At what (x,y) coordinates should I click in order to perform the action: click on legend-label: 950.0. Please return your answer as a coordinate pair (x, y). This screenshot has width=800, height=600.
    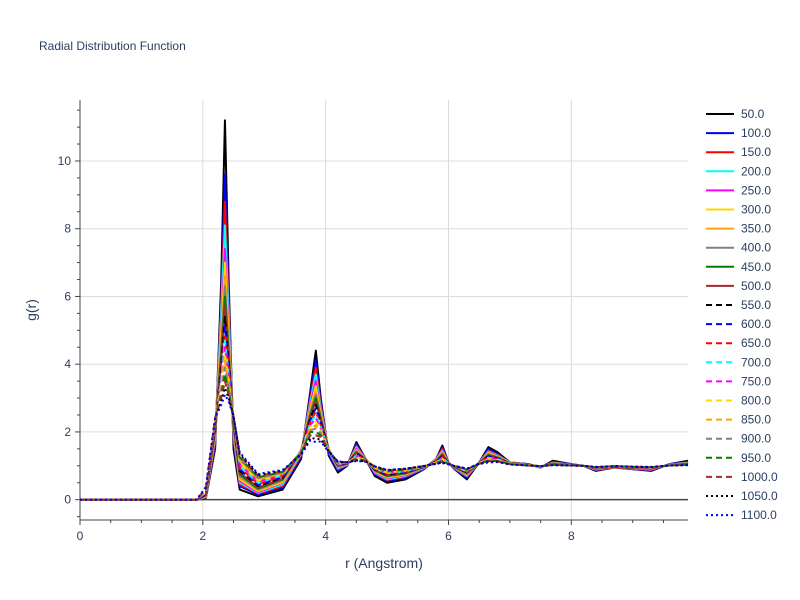
    Looking at the image, I should click on (756, 458).